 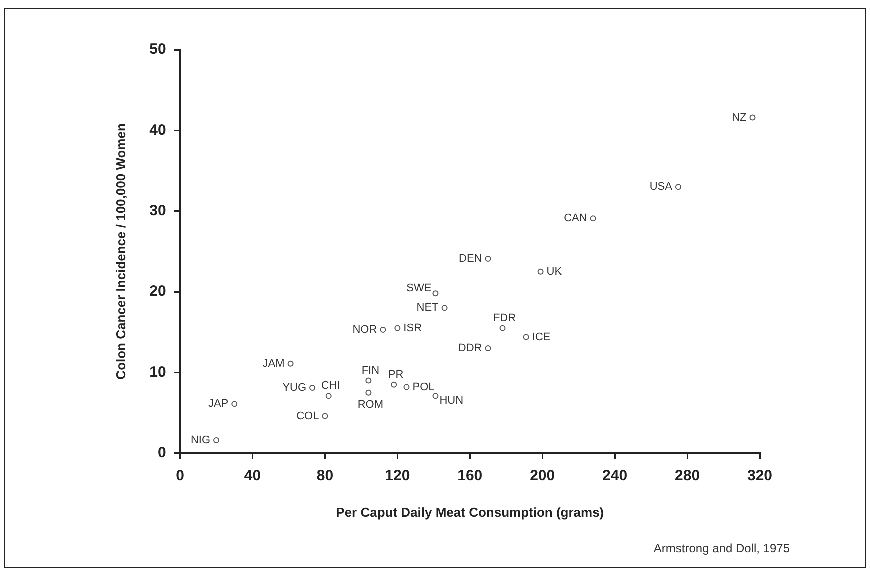 What do you see at coordinates (419, 288) in the screenshot?
I see `annotation: SWE` at bounding box center [419, 288].